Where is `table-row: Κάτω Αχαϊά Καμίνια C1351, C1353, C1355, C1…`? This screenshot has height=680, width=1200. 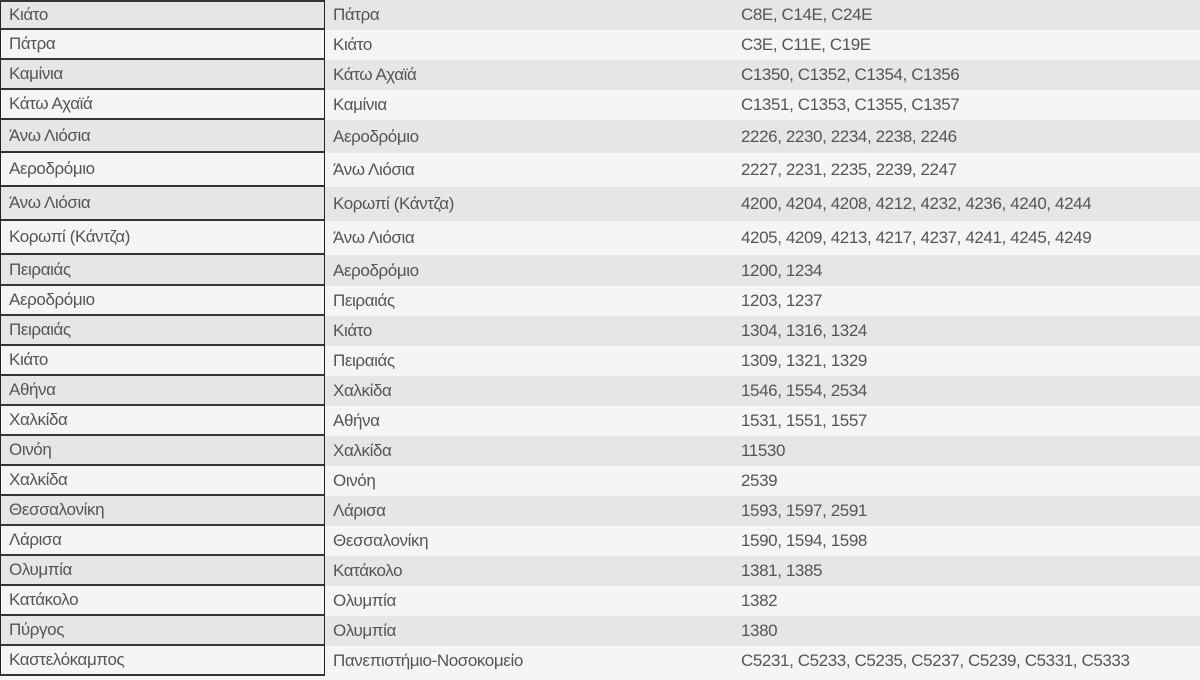 table-row: Κάτω Αχαϊά Καμίνια C1351, C1353, C1355, C1… is located at coordinates (600, 105).